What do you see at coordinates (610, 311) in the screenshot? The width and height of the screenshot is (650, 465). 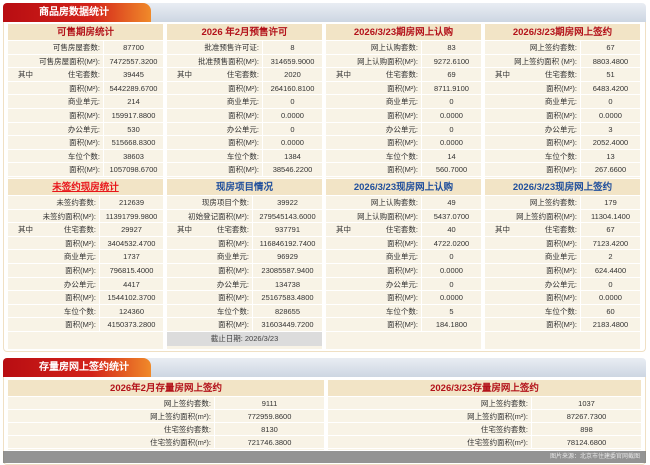 I see `row-value: 60` at bounding box center [610, 311].